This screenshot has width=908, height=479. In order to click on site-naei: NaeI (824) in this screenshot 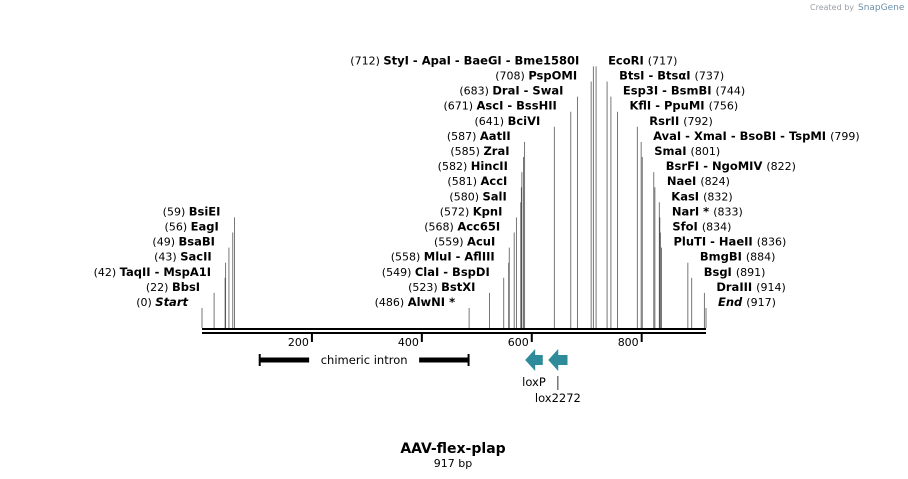, I will do `click(698, 181)`.